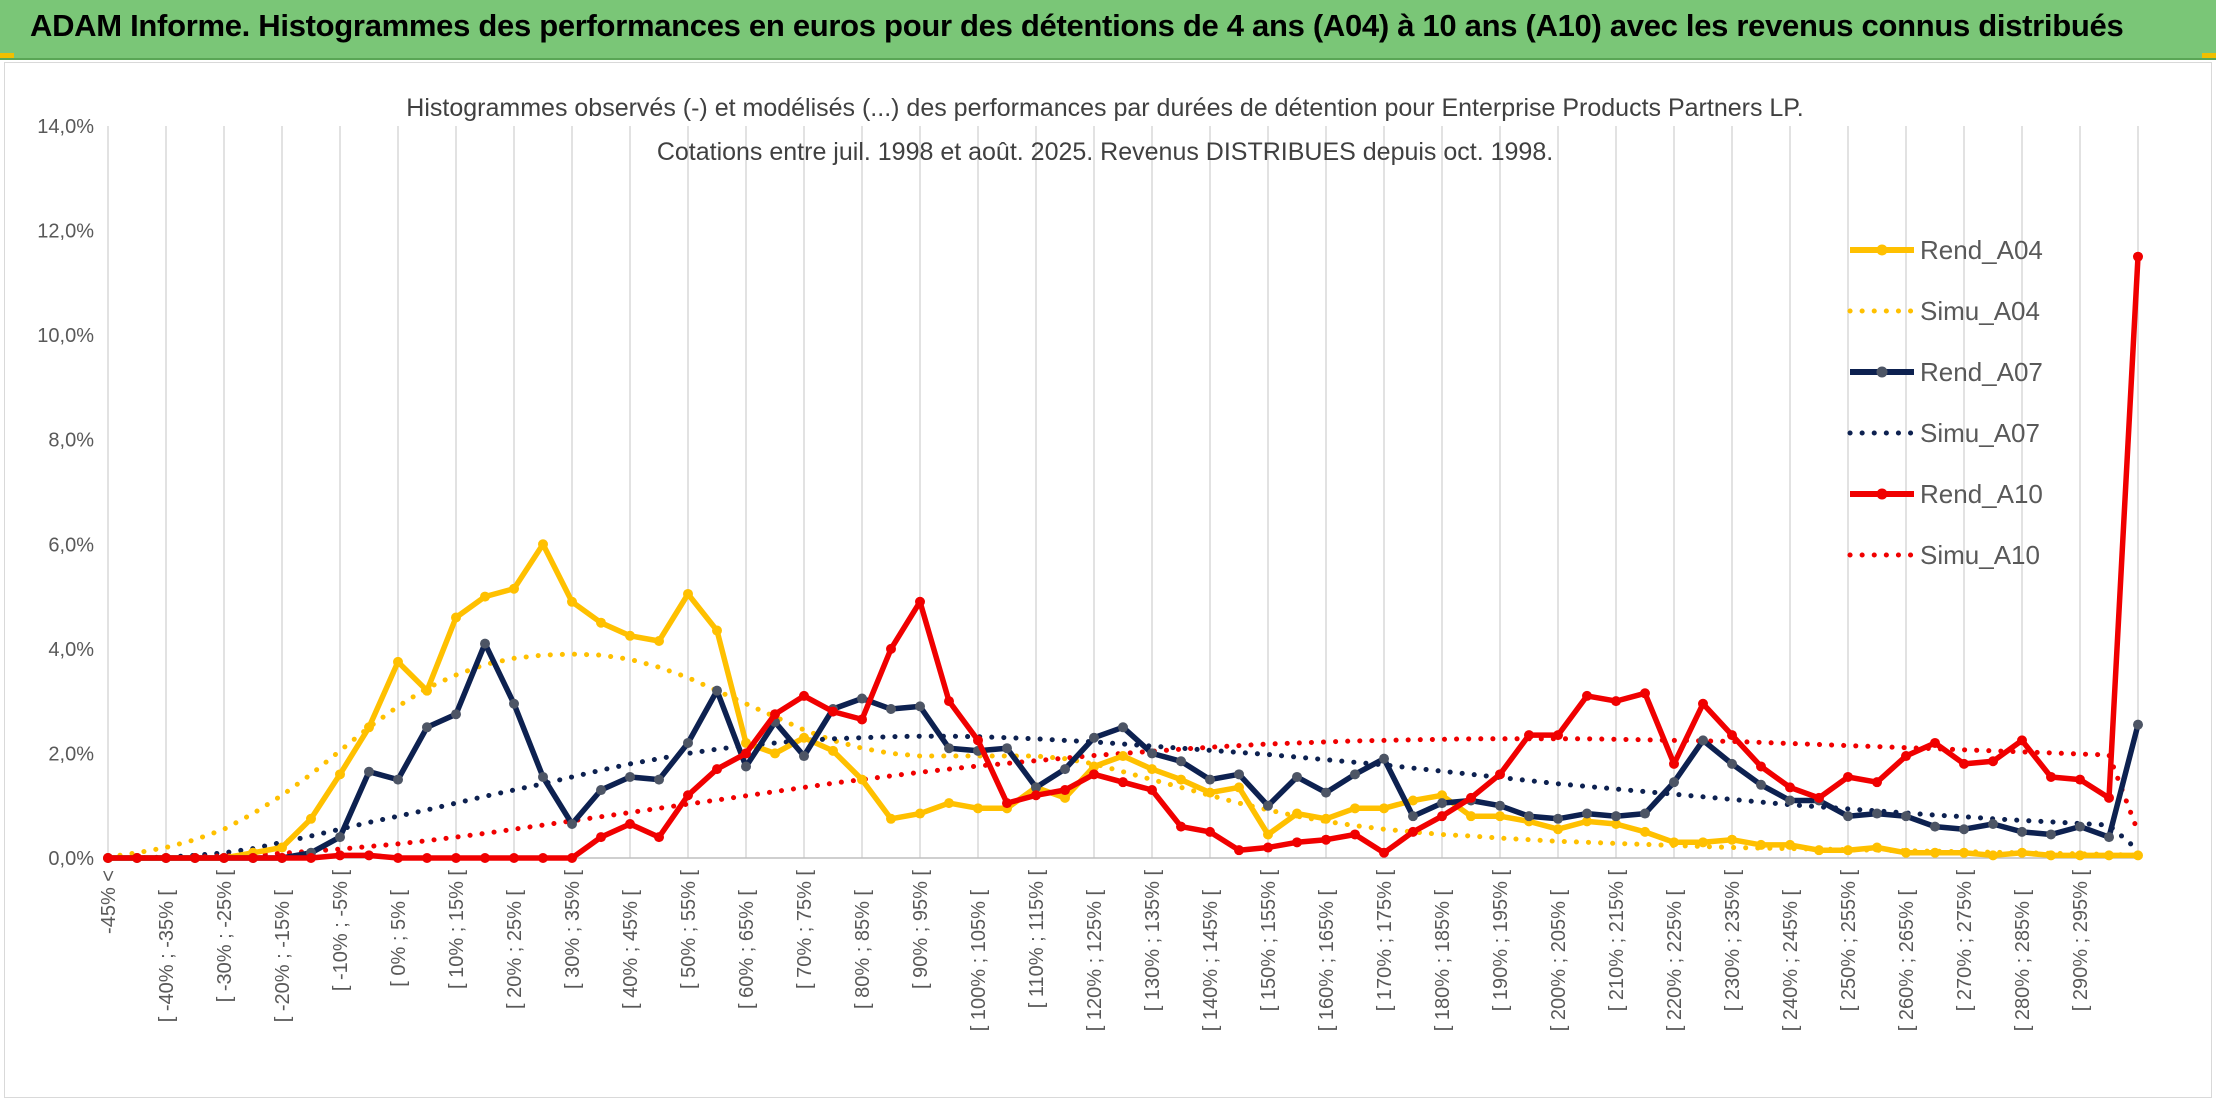 Image resolution: width=2216 pixels, height=1102 pixels. What do you see at coordinates (1153, 941) in the screenshot?
I see `x-tick-label: [ 130% ; 135% [` at bounding box center [1153, 941].